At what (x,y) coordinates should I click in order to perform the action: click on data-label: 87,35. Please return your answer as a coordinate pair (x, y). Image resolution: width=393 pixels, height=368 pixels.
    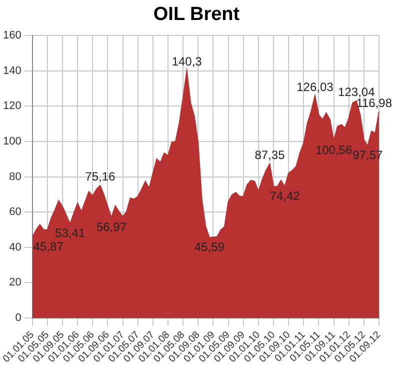
    Looking at the image, I should click on (270, 155).